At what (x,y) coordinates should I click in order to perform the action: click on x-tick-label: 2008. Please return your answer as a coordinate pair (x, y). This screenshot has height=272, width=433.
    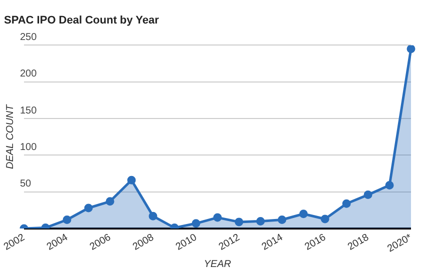
    Looking at the image, I should click on (143, 242).